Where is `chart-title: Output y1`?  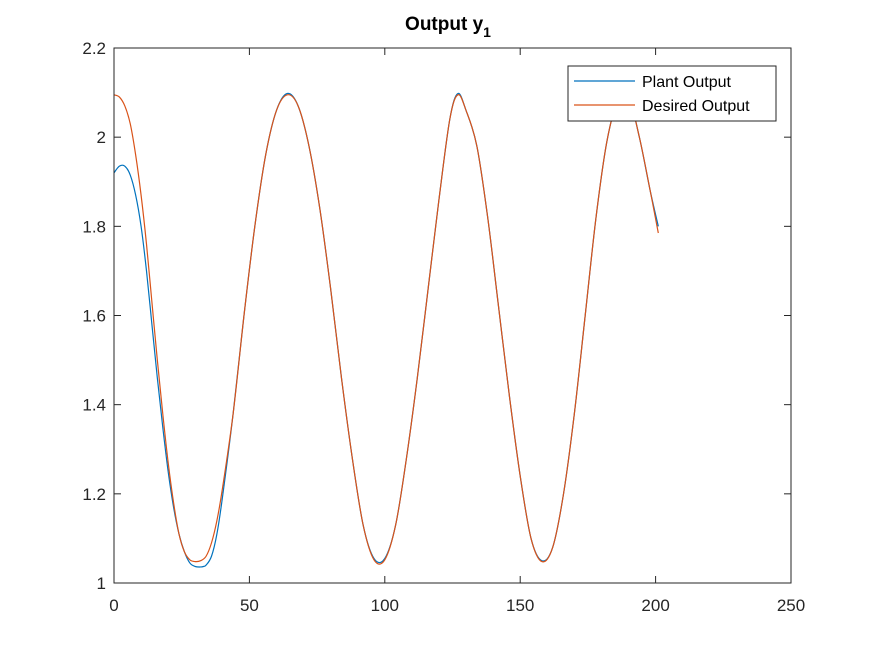
chart-title: Output y1 is located at coordinates (448, 27).